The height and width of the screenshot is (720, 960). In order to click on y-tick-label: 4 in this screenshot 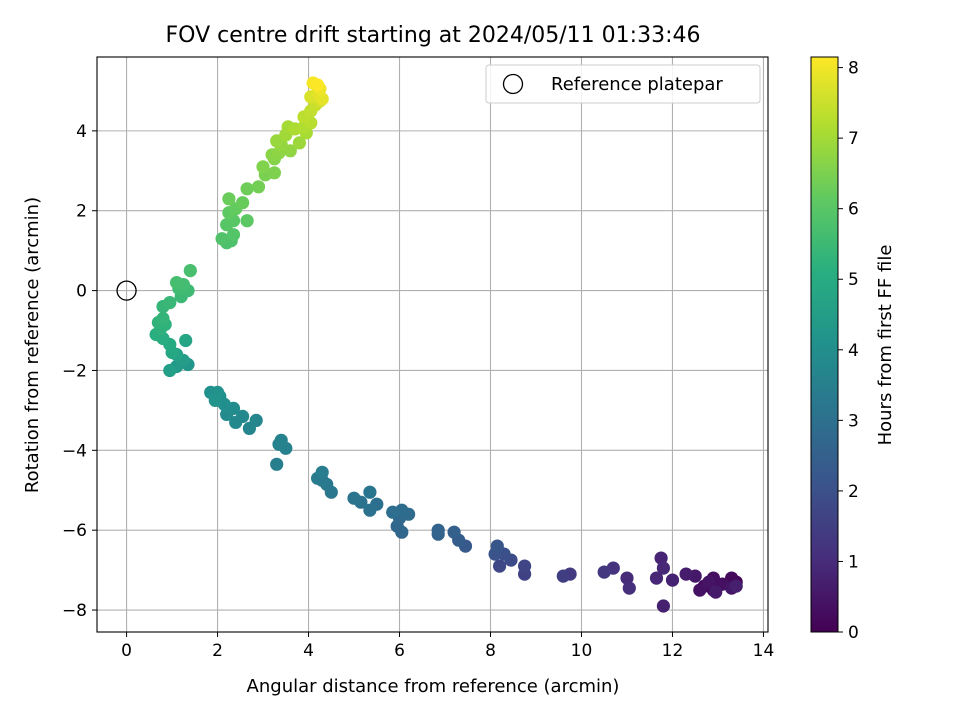, I will do `click(81, 132)`.